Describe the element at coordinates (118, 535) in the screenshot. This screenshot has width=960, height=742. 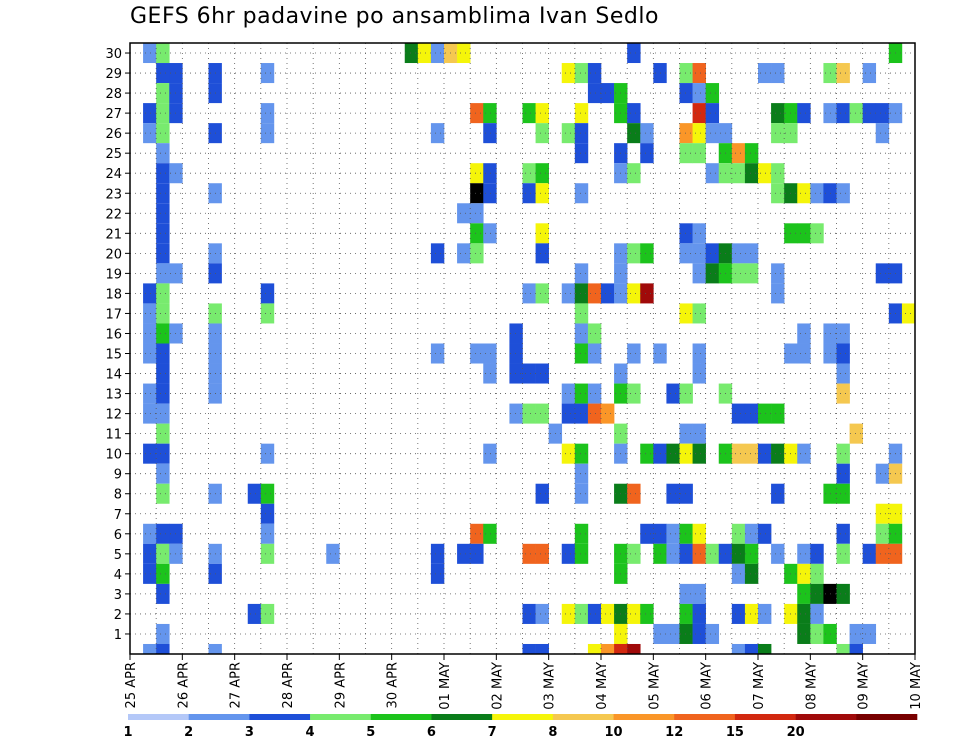
I see `y-tick-label: 6` at that location.